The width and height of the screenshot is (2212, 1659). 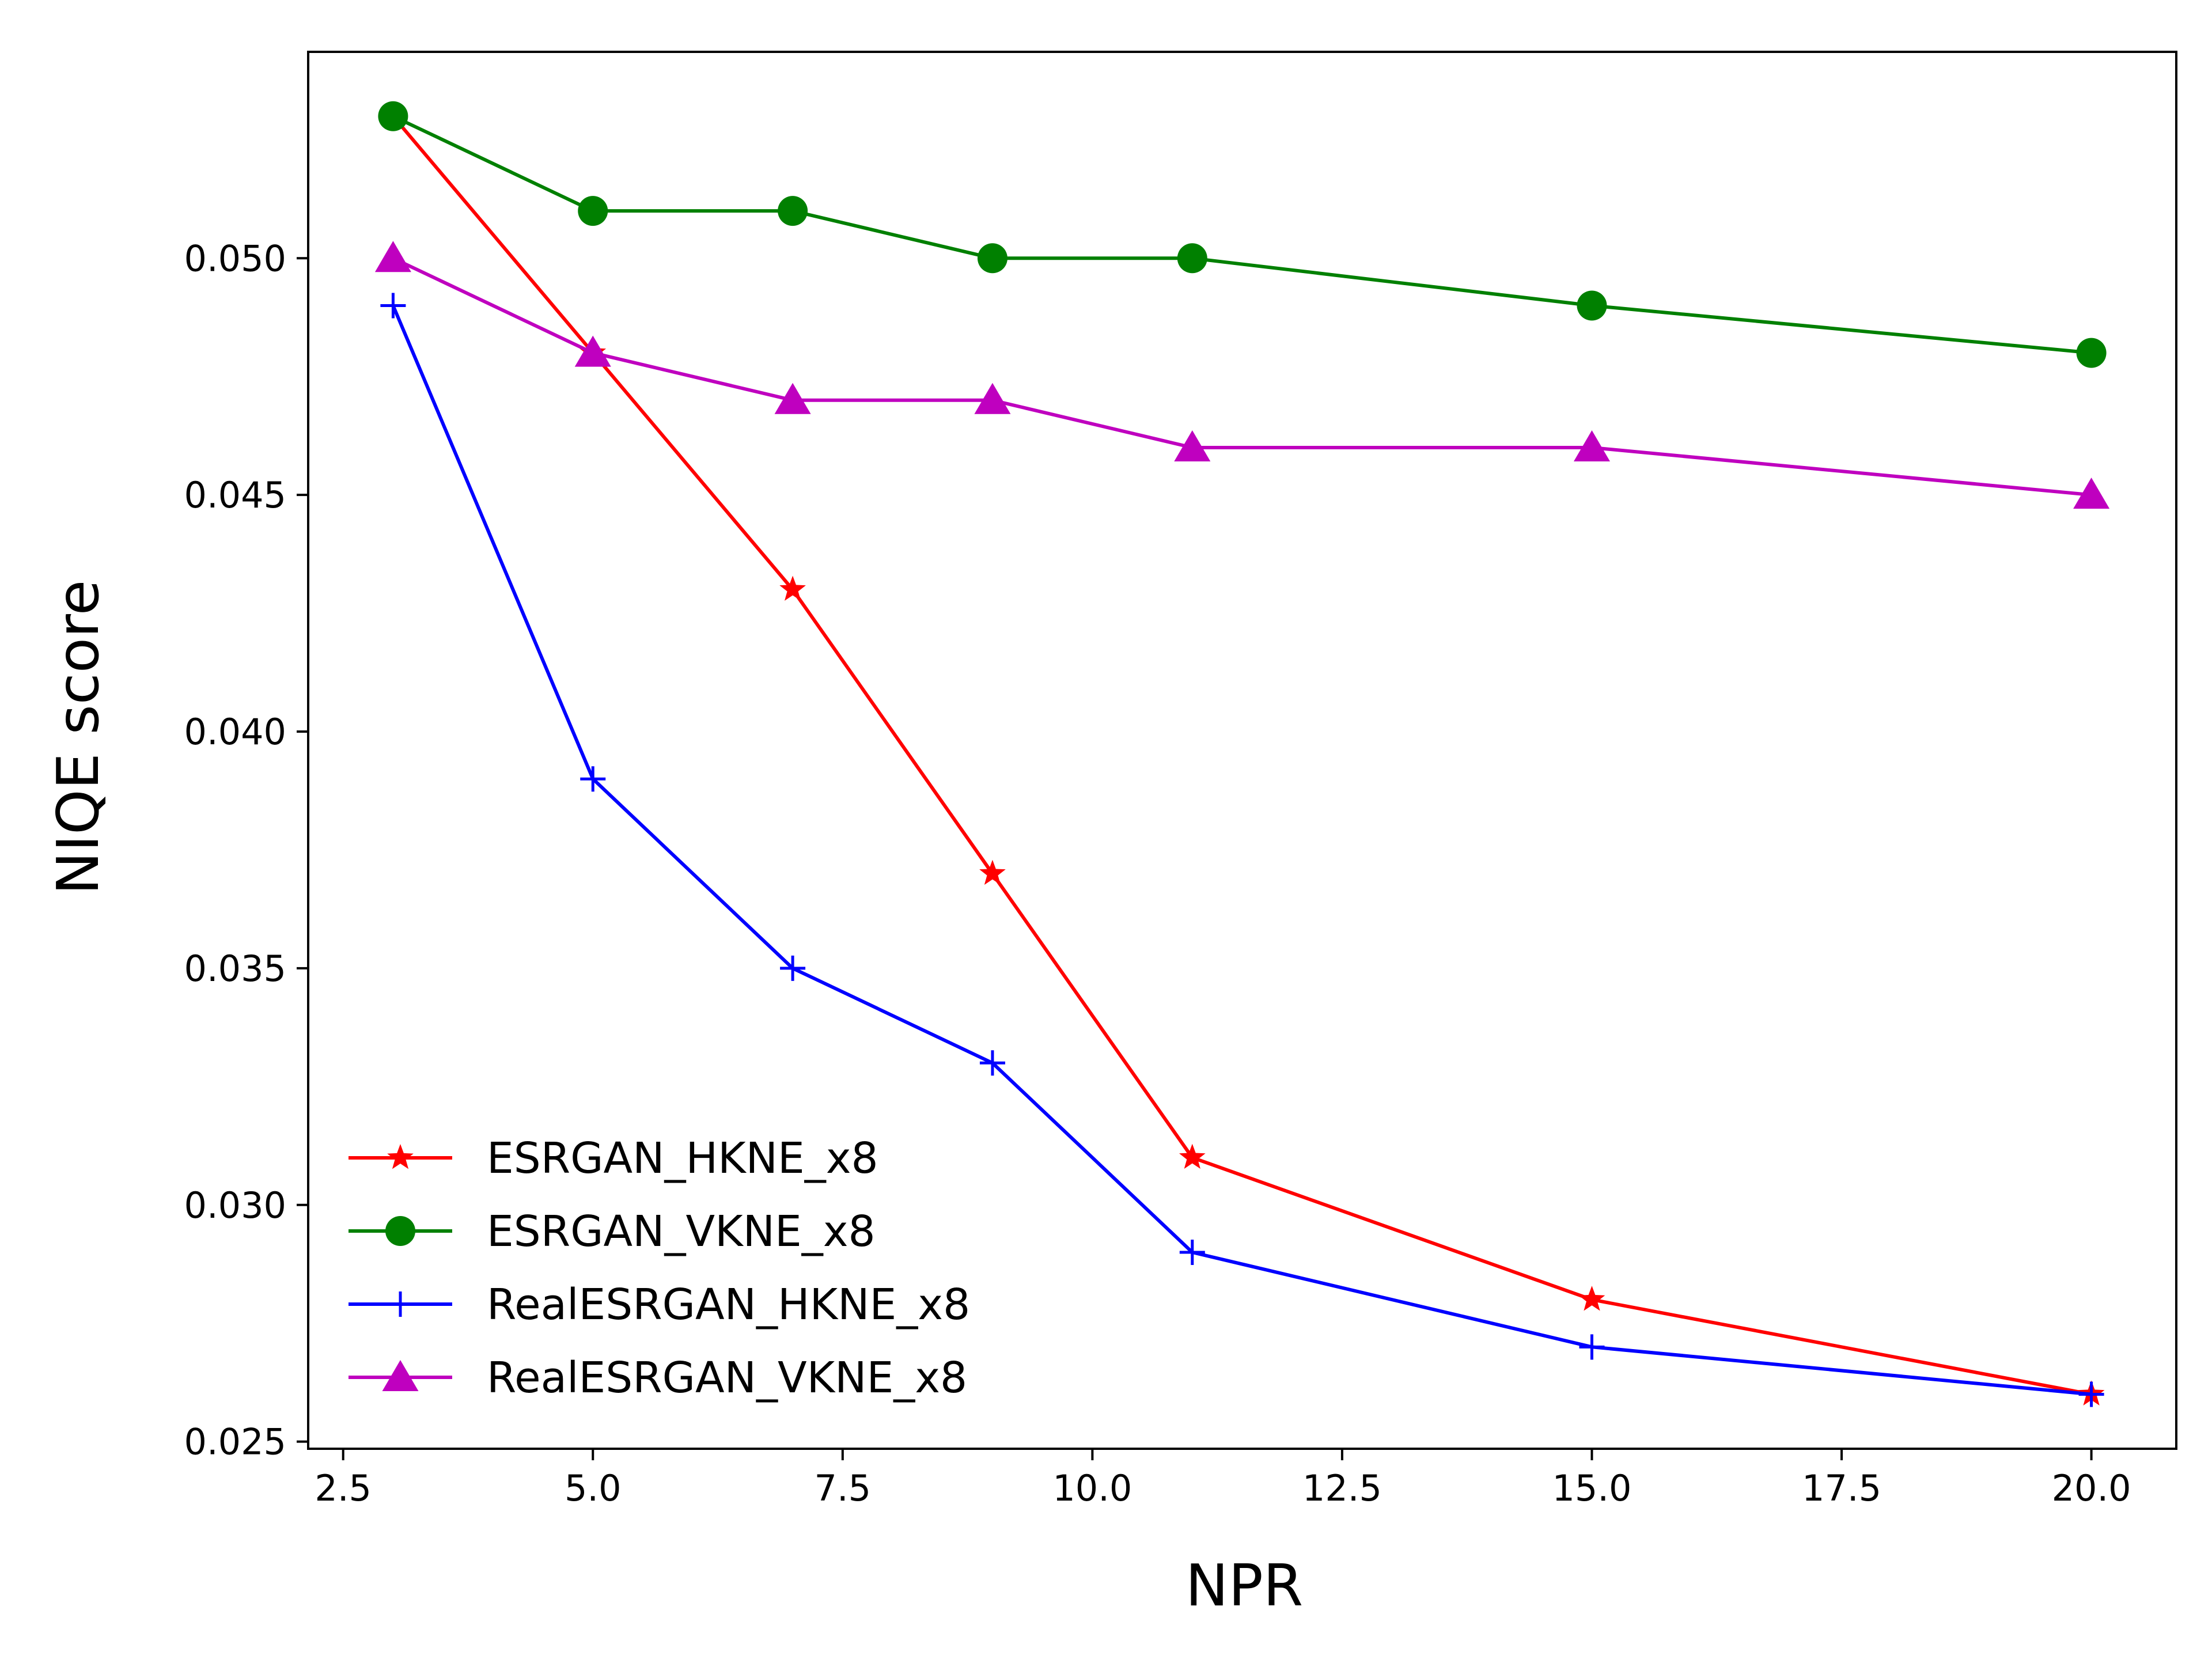 What do you see at coordinates (1841, 1488) in the screenshot?
I see `x-tick-label: 17.5` at bounding box center [1841, 1488].